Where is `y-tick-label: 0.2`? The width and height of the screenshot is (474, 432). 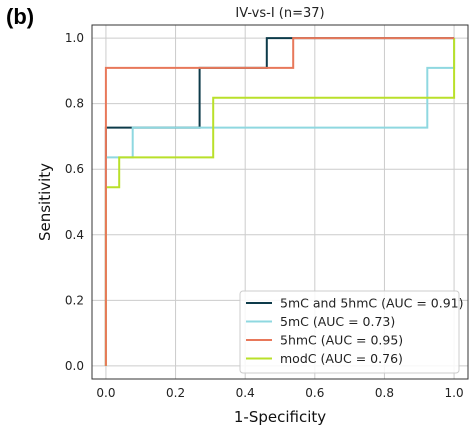
y-tick-label: 0.2 is located at coordinates (74, 300).